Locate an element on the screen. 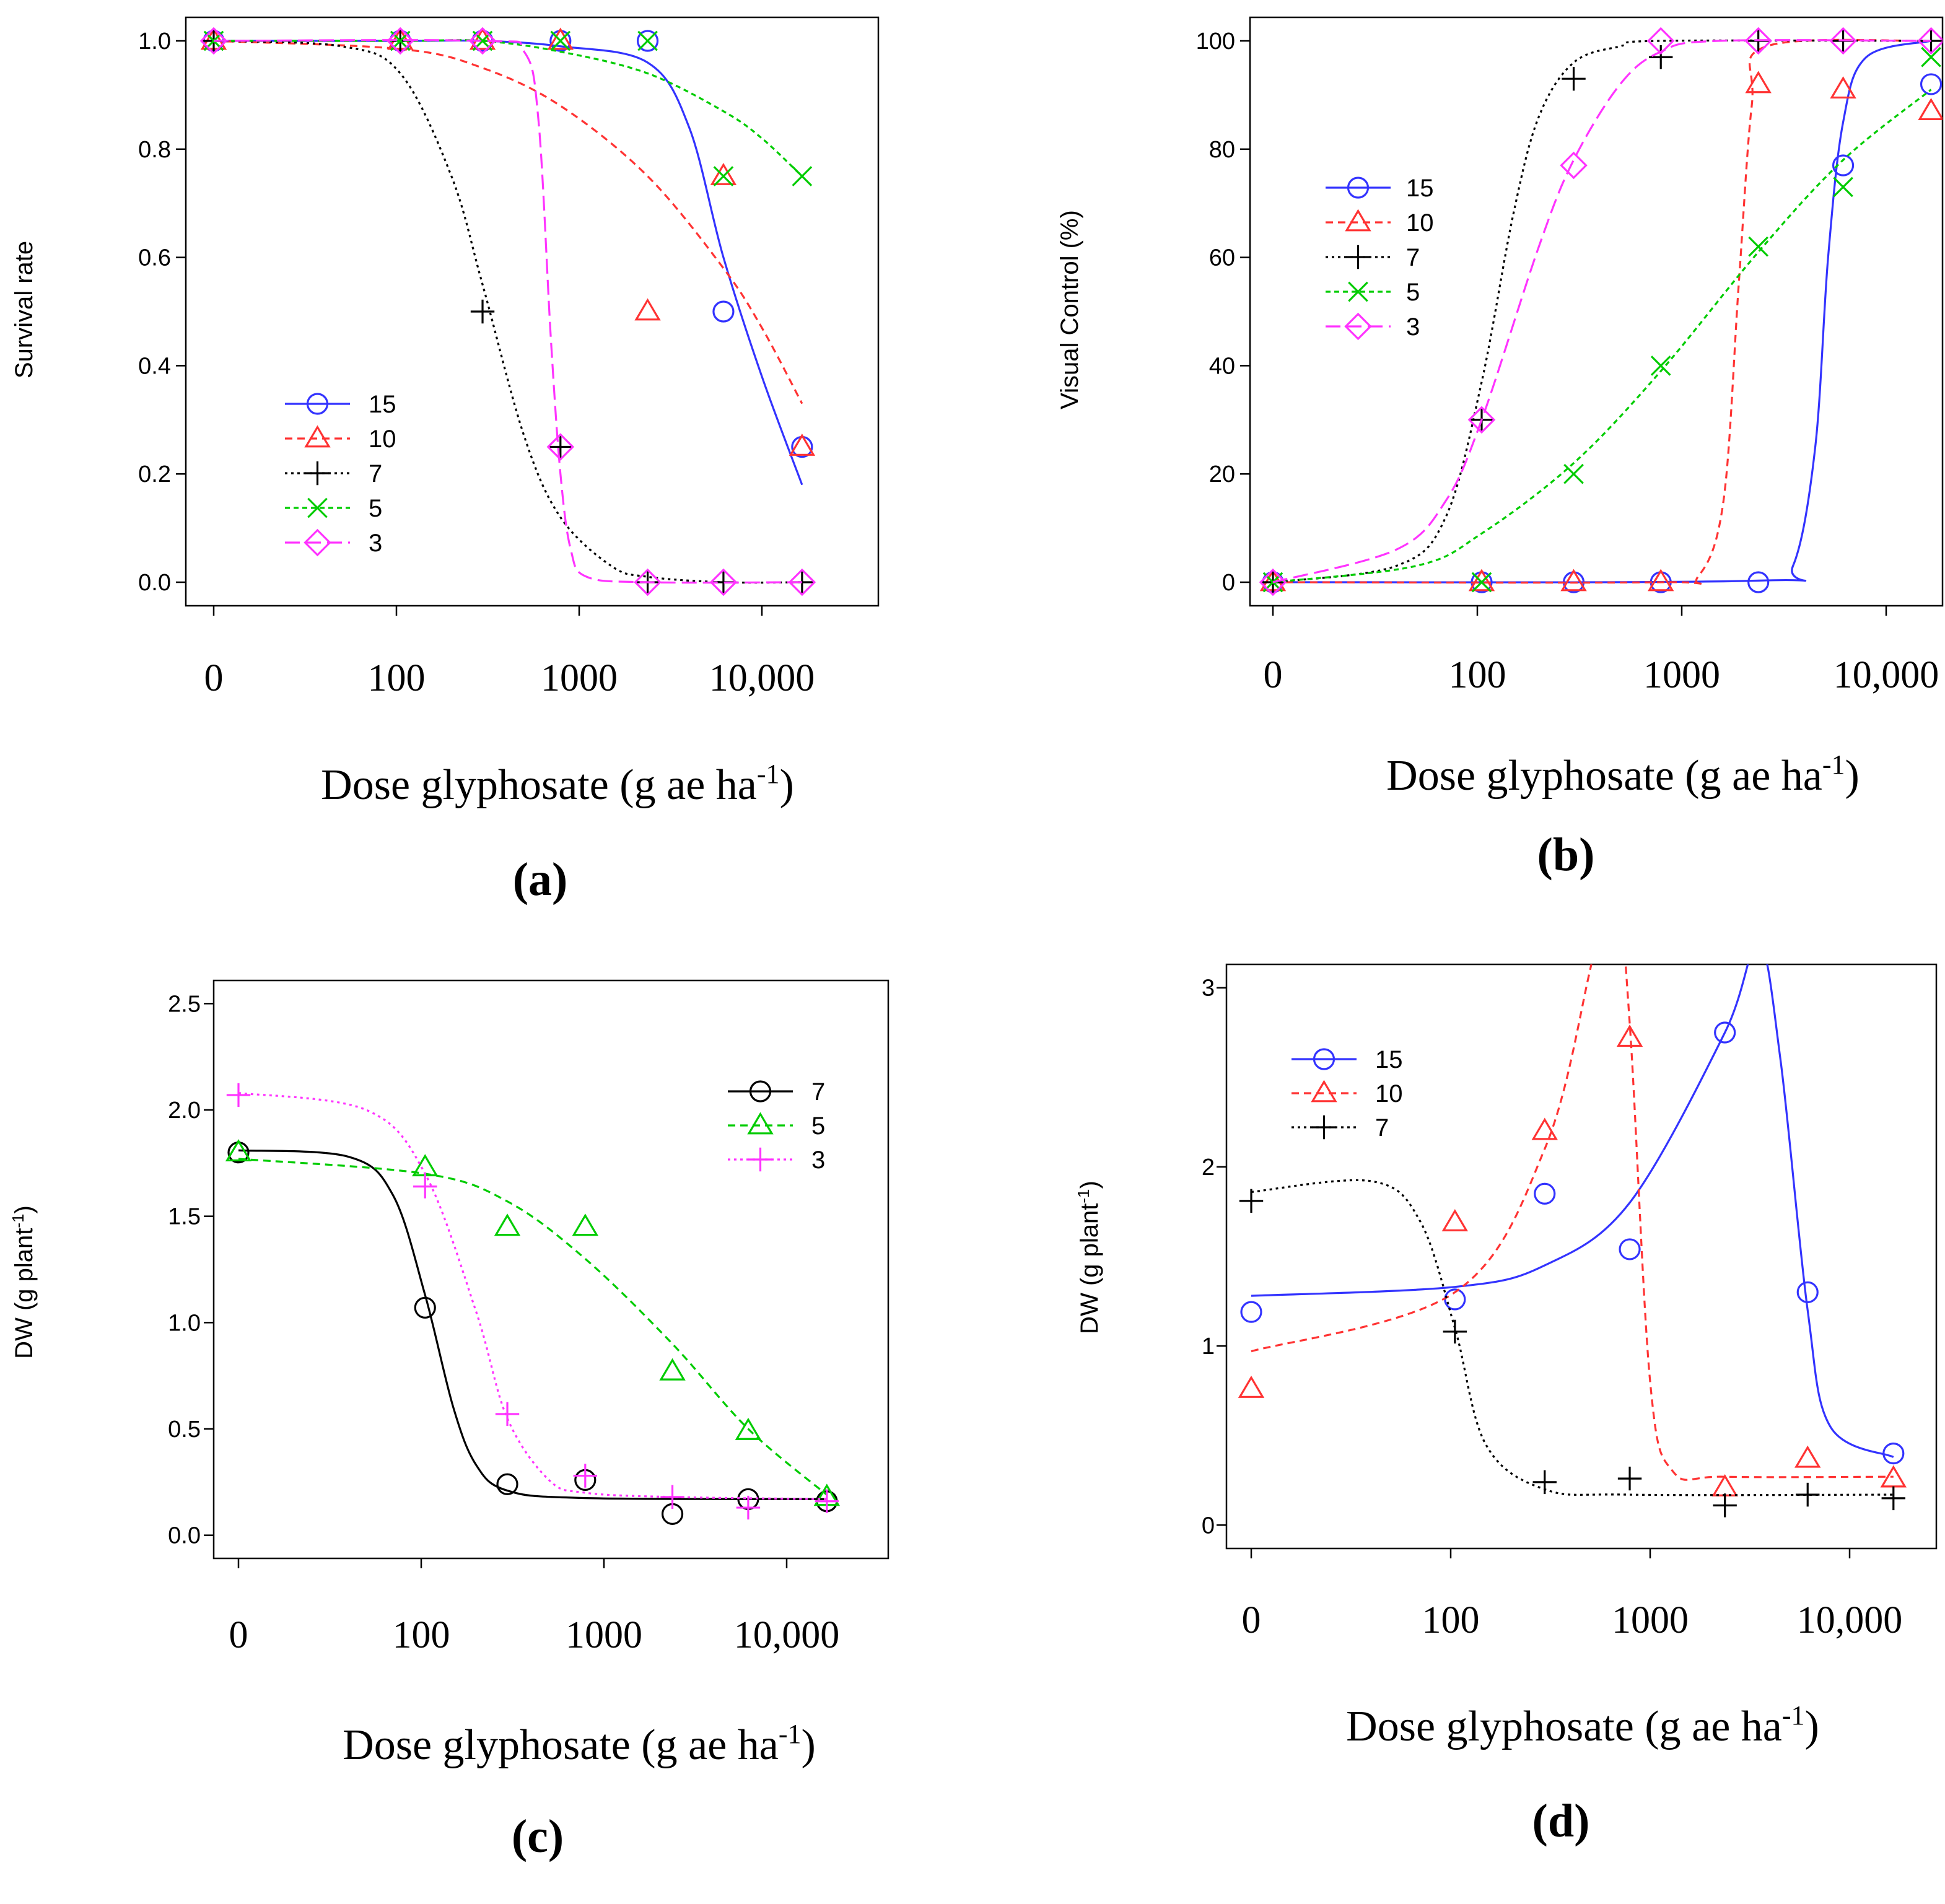 This screenshot has height=1904, width=1945. plot-area is located at coordinates (507, 312).